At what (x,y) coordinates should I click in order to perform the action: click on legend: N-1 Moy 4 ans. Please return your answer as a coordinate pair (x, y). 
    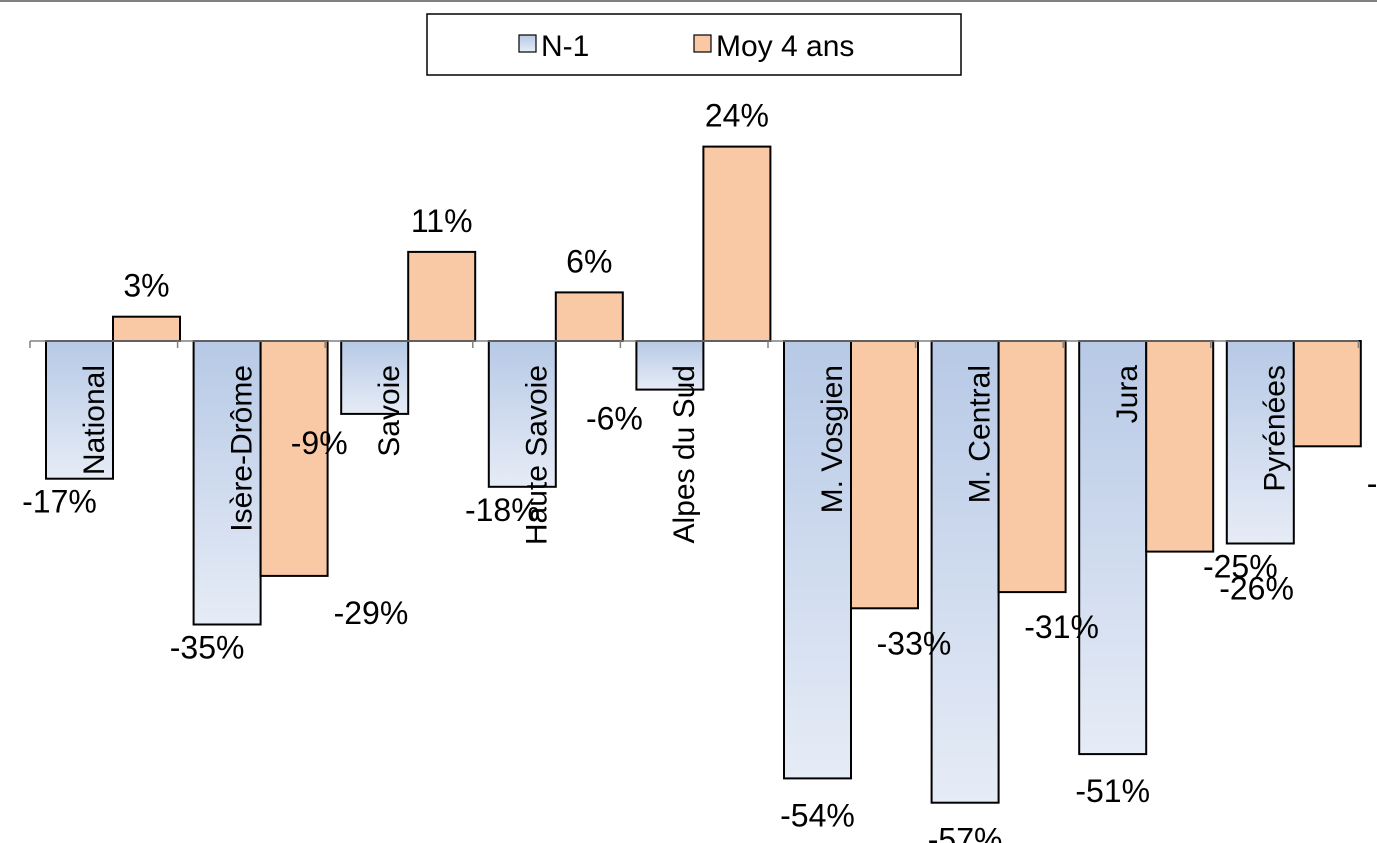
    Looking at the image, I should click on (694, 44).